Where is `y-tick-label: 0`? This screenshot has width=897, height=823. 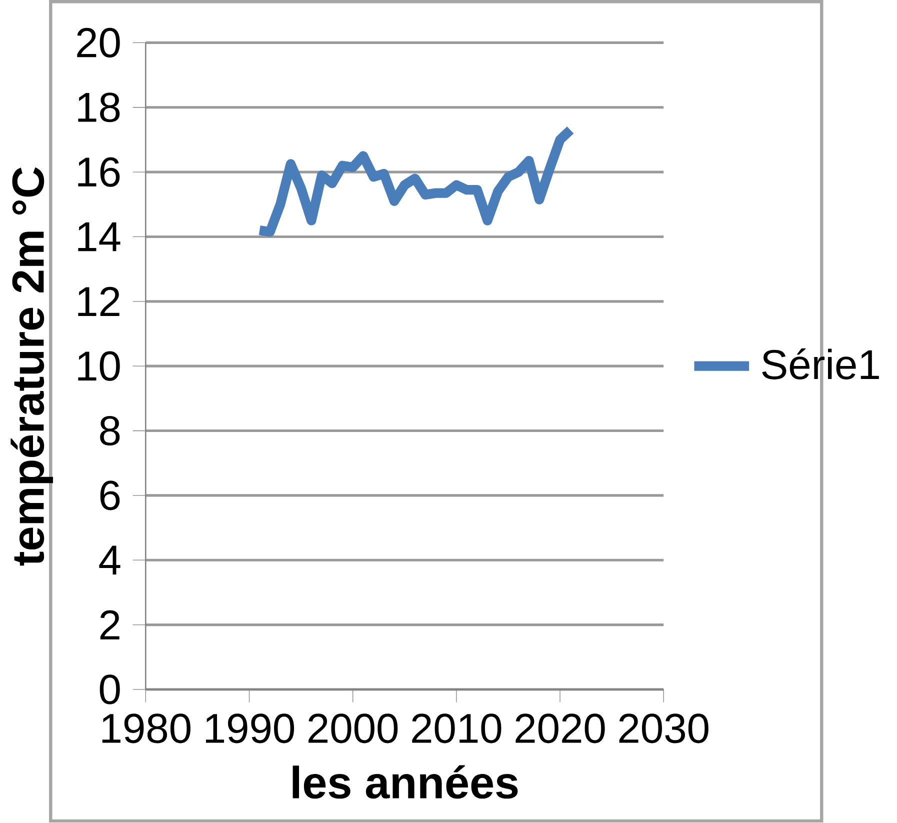 y-tick-label: 0 is located at coordinates (110, 689).